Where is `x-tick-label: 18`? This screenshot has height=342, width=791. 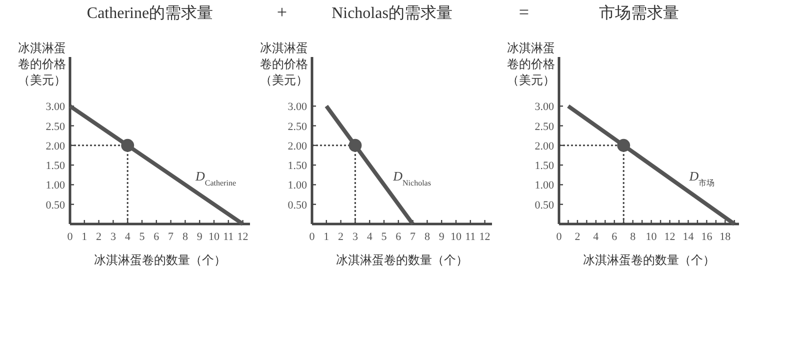 x-tick-label: 18 is located at coordinates (726, 237).